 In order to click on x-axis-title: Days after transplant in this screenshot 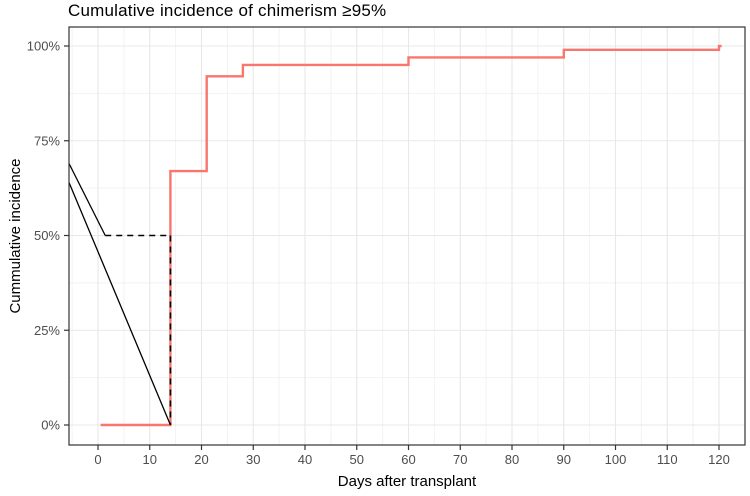, I will do `click(407, 481)`.